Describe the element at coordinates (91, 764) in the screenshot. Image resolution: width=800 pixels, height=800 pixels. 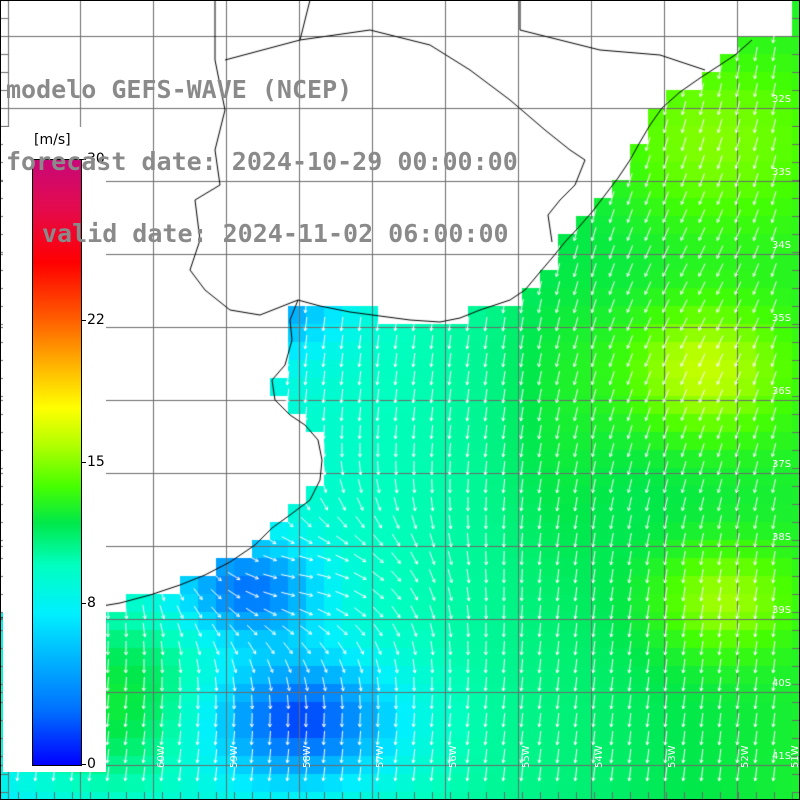
I see `colorbar-tick-label: 0` at that location.